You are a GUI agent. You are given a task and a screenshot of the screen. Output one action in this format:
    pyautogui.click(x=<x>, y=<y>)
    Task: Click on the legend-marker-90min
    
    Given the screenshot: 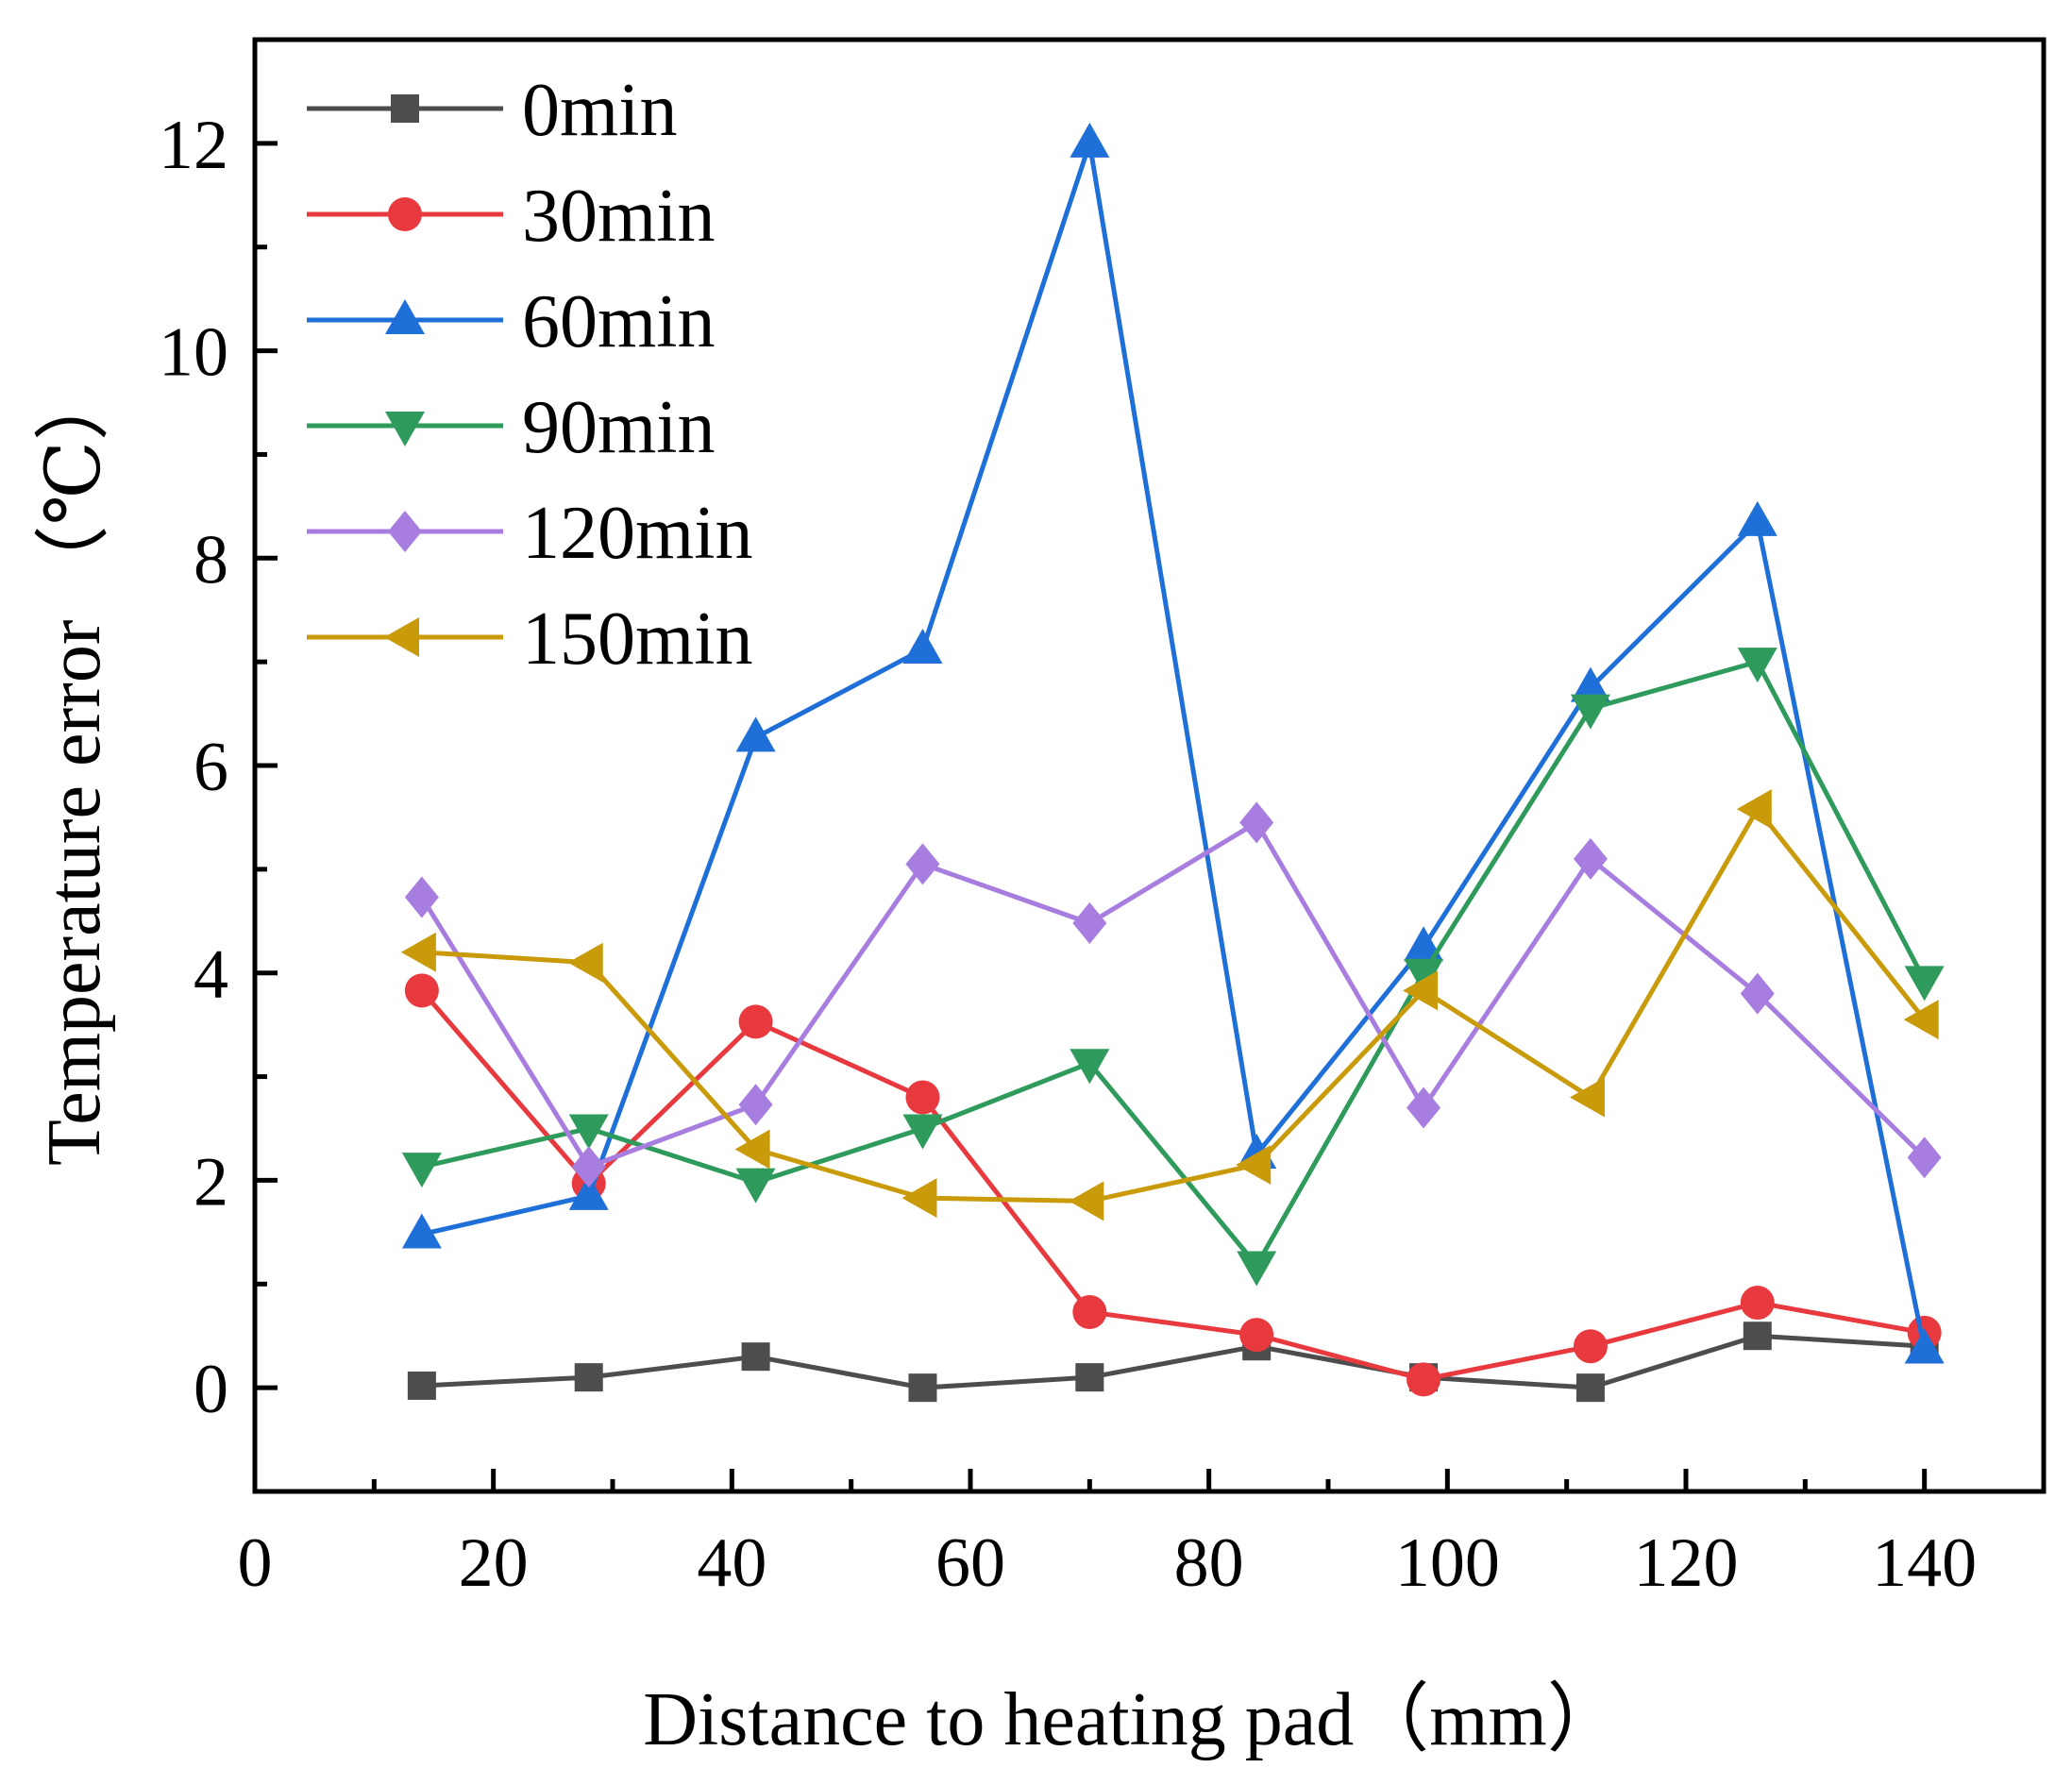 What is the action you would take?
    pyautogui.click(x=405, y=429)
    